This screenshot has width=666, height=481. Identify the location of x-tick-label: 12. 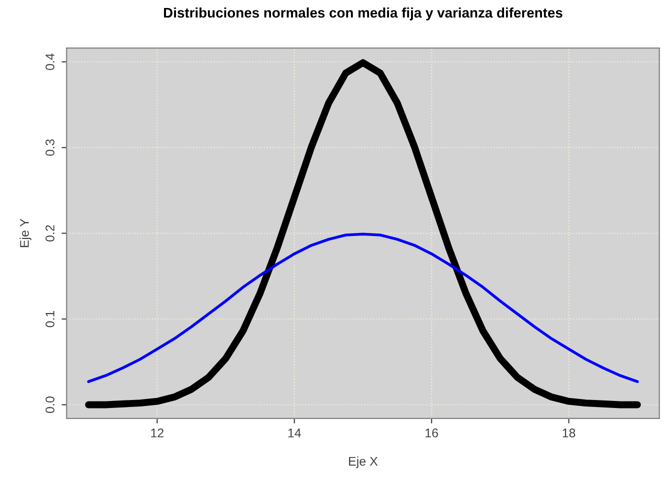
(157, 433).